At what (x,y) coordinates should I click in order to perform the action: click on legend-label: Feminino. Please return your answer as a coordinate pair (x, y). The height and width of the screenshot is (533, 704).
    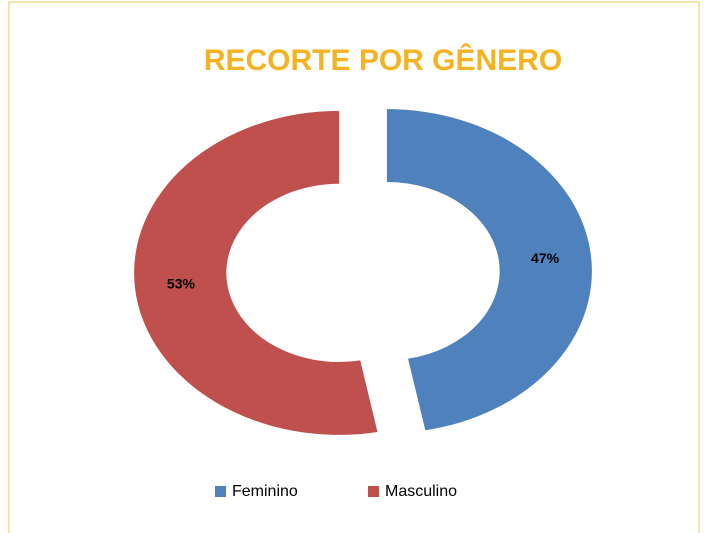
    Looking at the image, I should click on (265, 491).